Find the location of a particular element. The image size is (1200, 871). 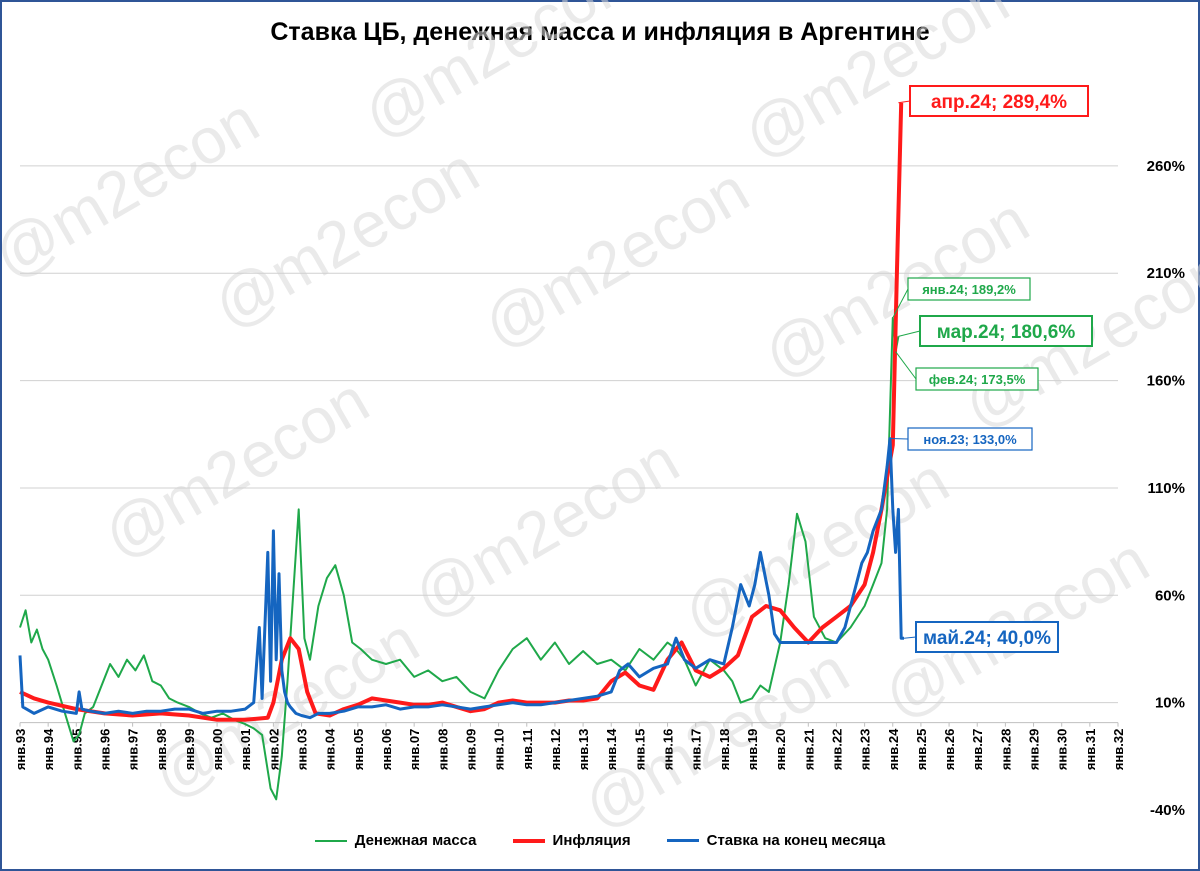

y-tick-label: 110% is located at coordinates (1166, 488).